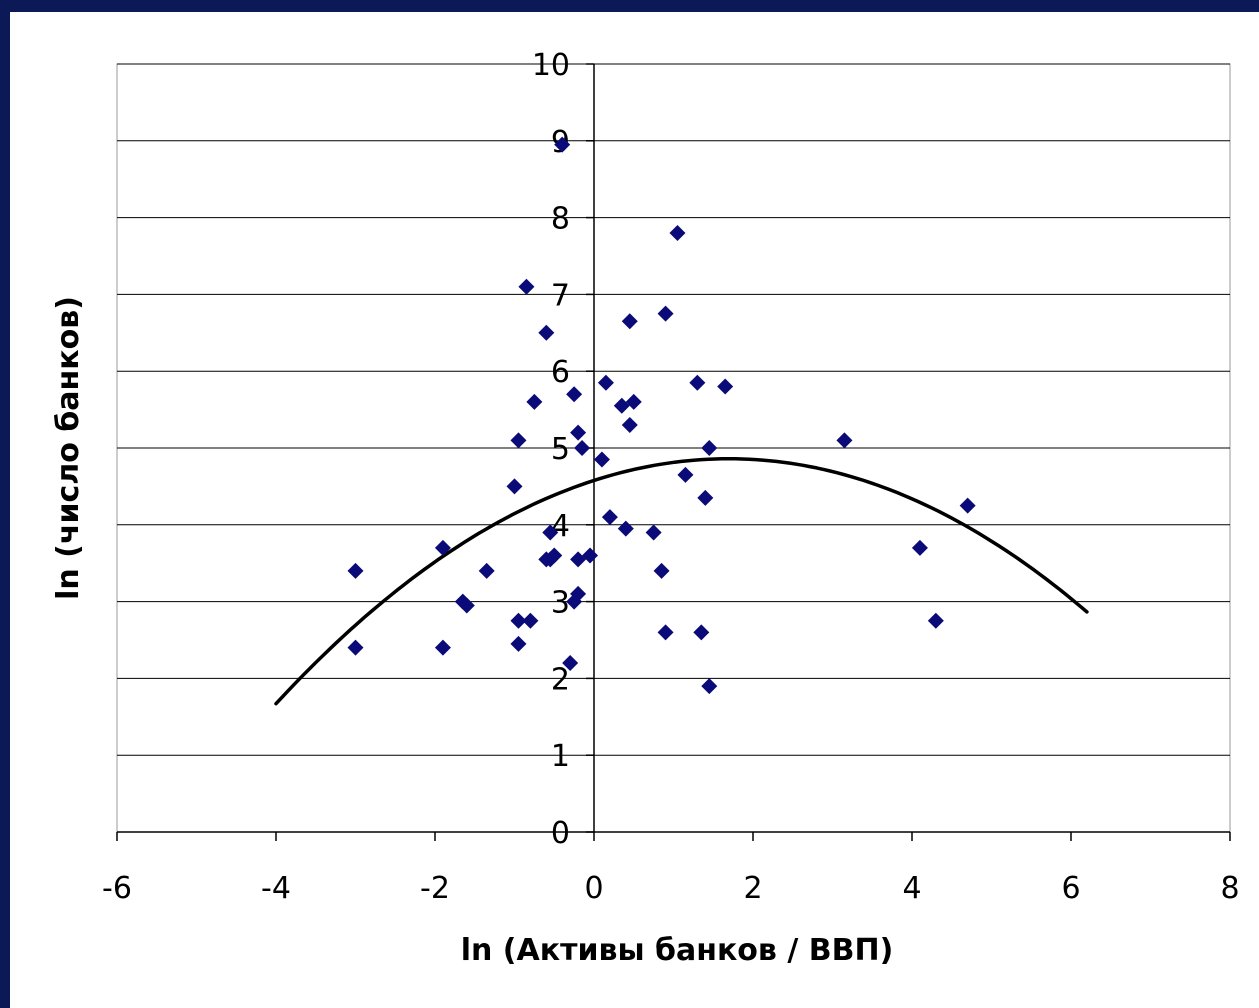 The image size is (1259, 1008). What do you see at coordinates (435, 888) in the screenshot?
I see `x-tick-label: -2` at bounding box center [435, 888].